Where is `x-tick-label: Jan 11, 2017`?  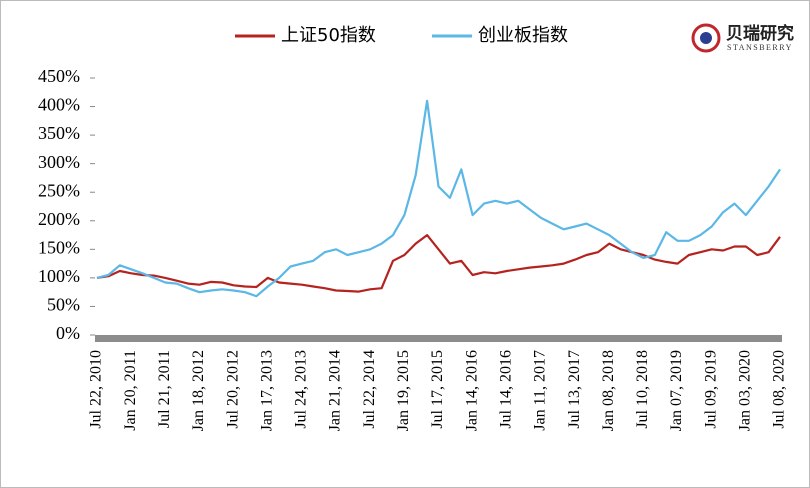 x-tick-label: Jan 11, 2017 is located at coordinates (540, 390).